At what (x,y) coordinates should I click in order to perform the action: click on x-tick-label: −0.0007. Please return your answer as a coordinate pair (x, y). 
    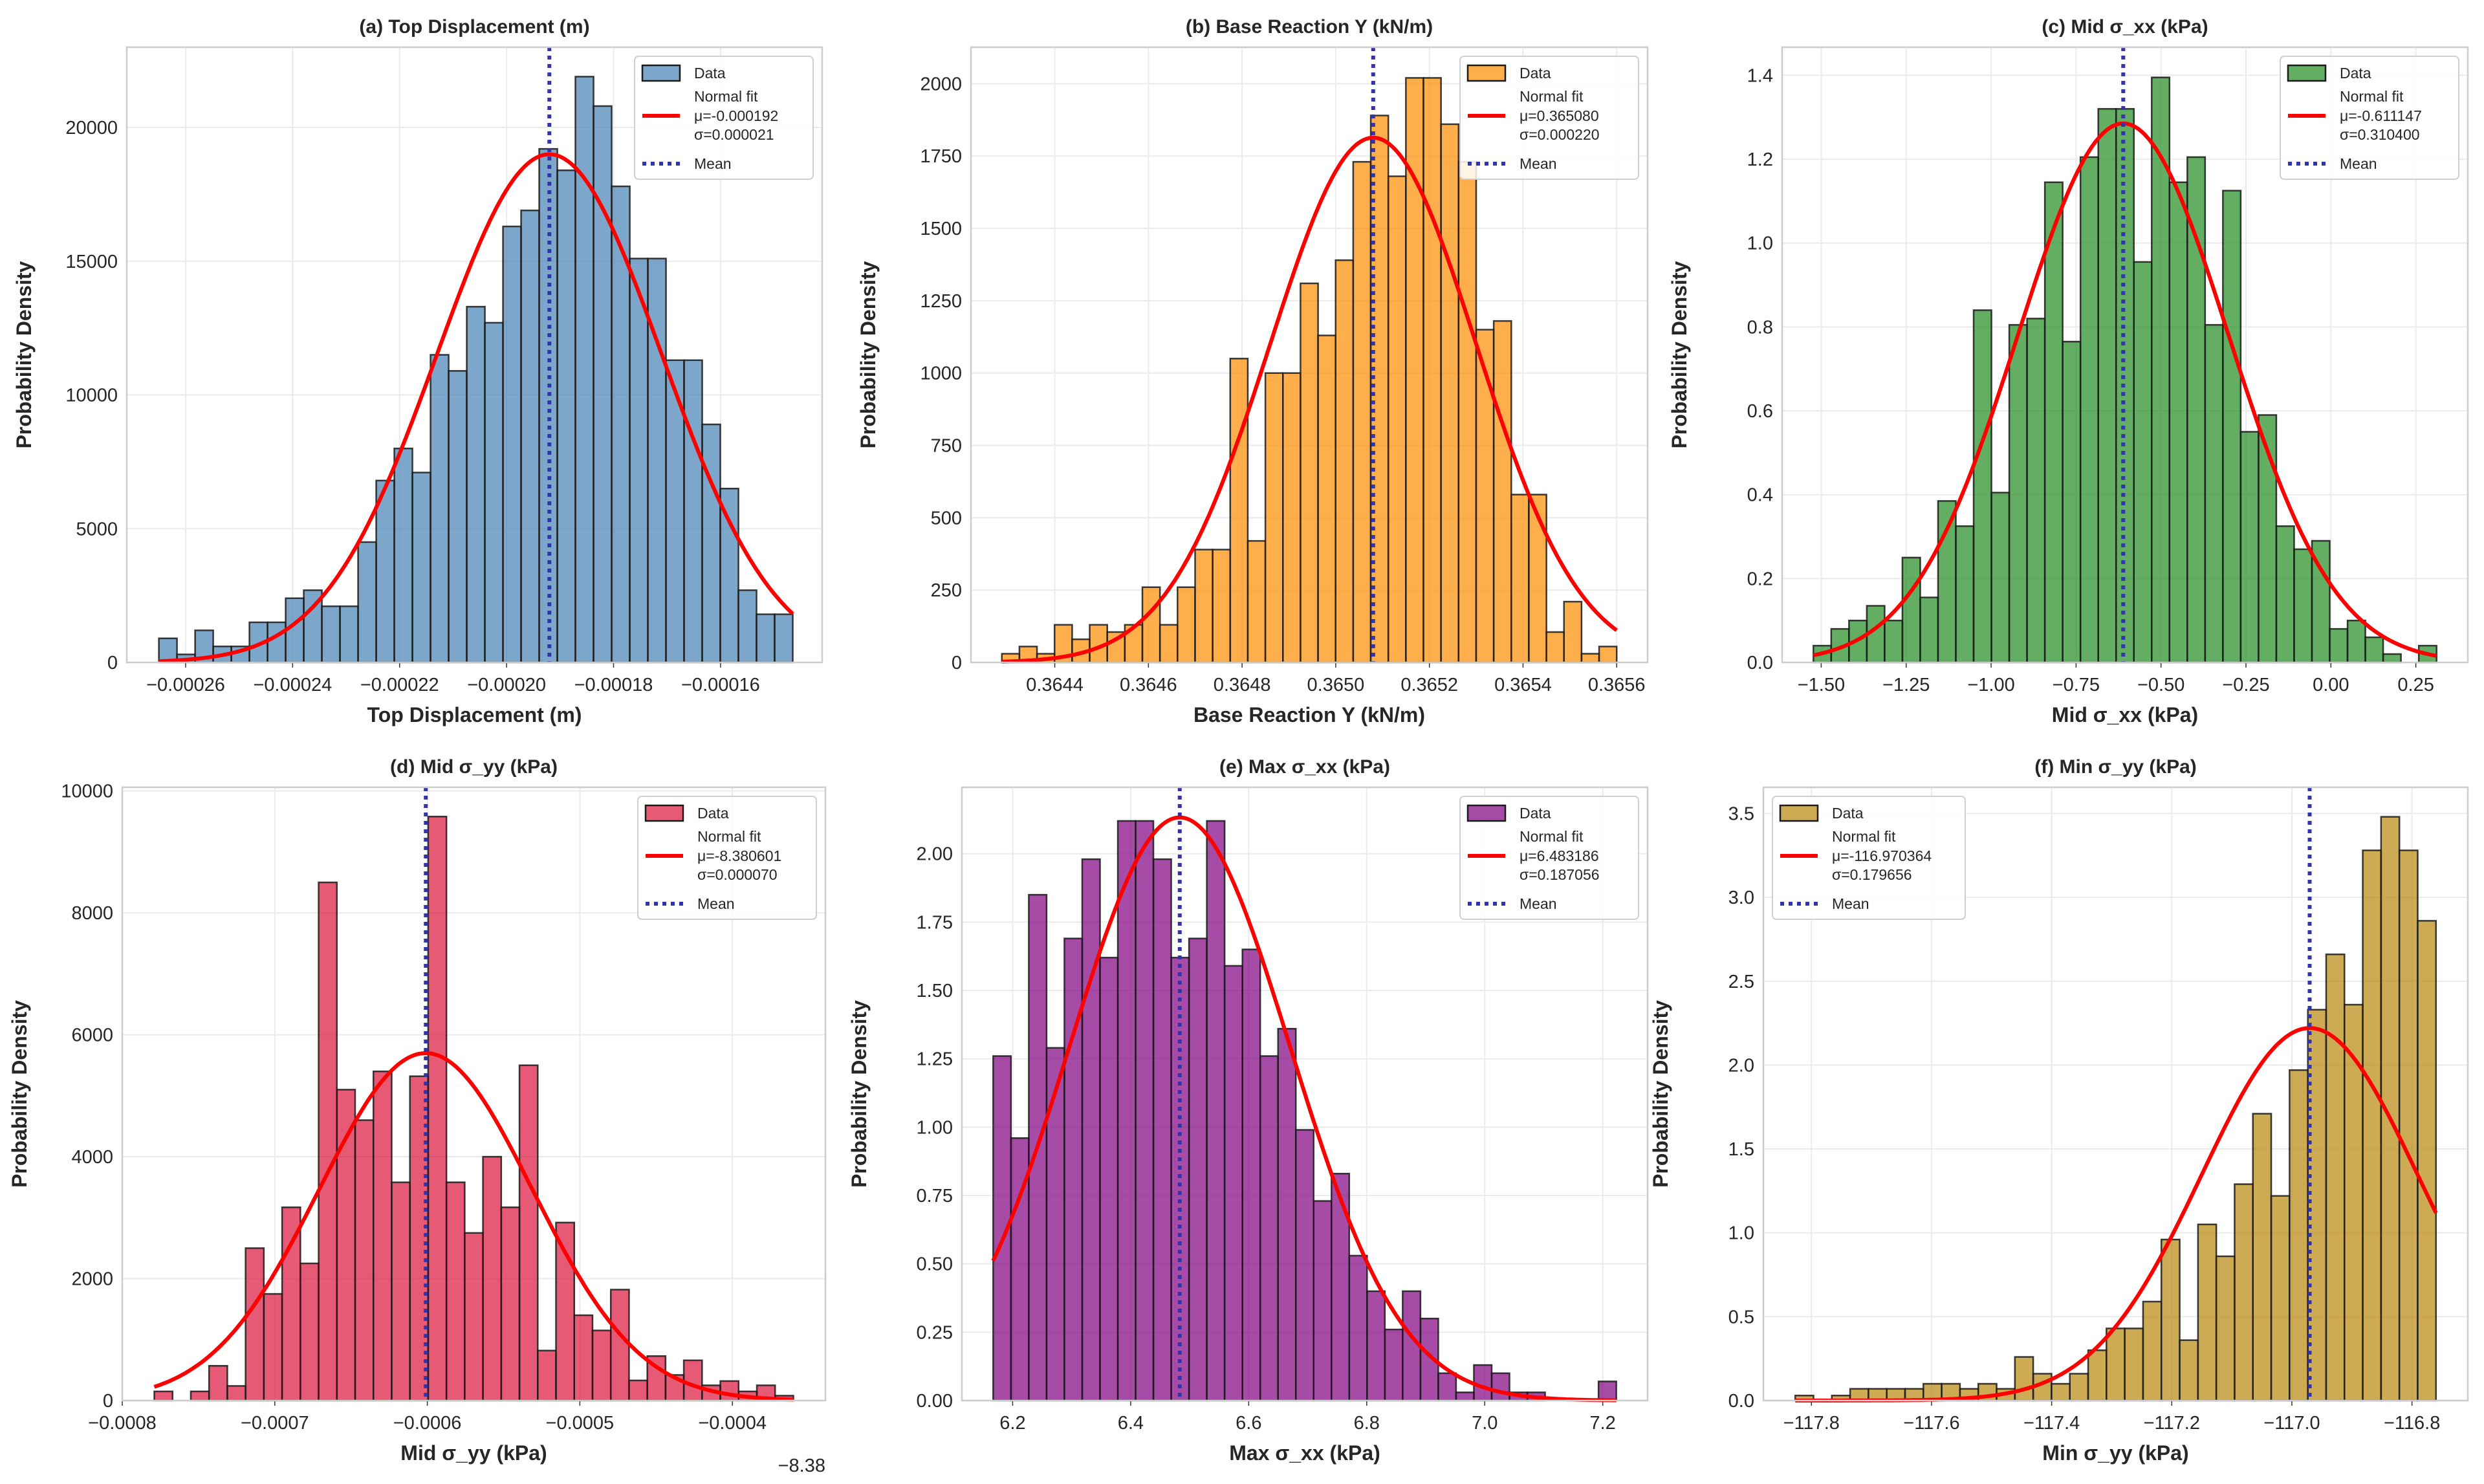
    Looking at the image, I should click on (275, 1423).